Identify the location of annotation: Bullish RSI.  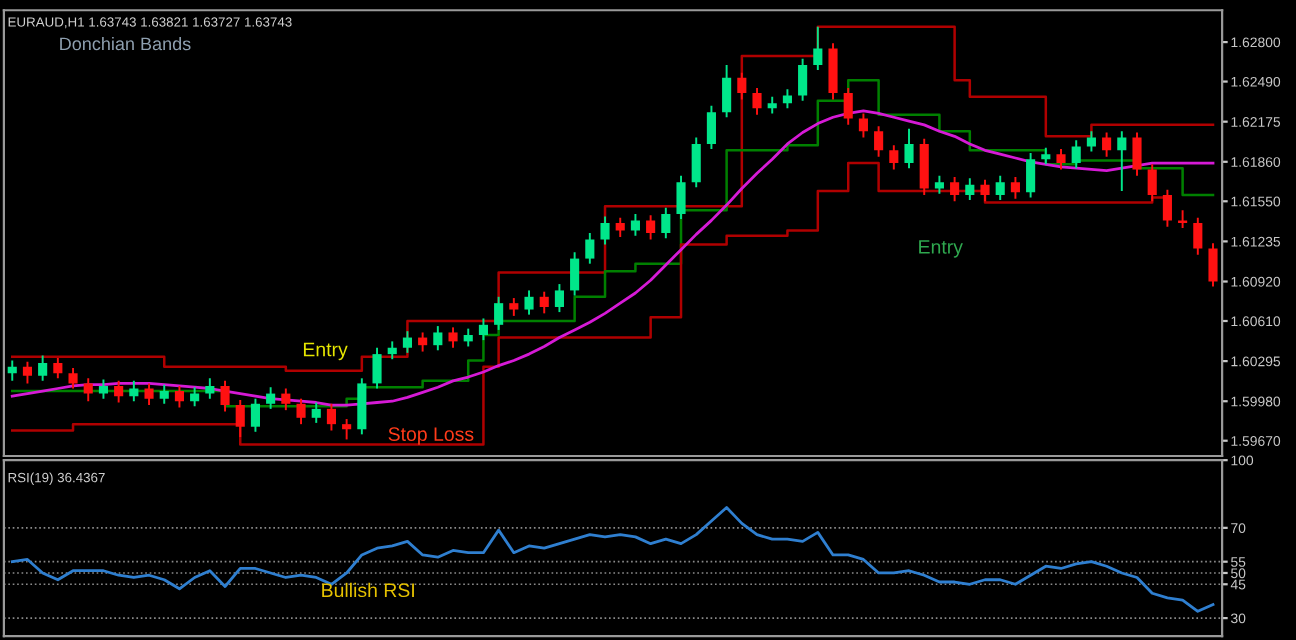
(368, 590).